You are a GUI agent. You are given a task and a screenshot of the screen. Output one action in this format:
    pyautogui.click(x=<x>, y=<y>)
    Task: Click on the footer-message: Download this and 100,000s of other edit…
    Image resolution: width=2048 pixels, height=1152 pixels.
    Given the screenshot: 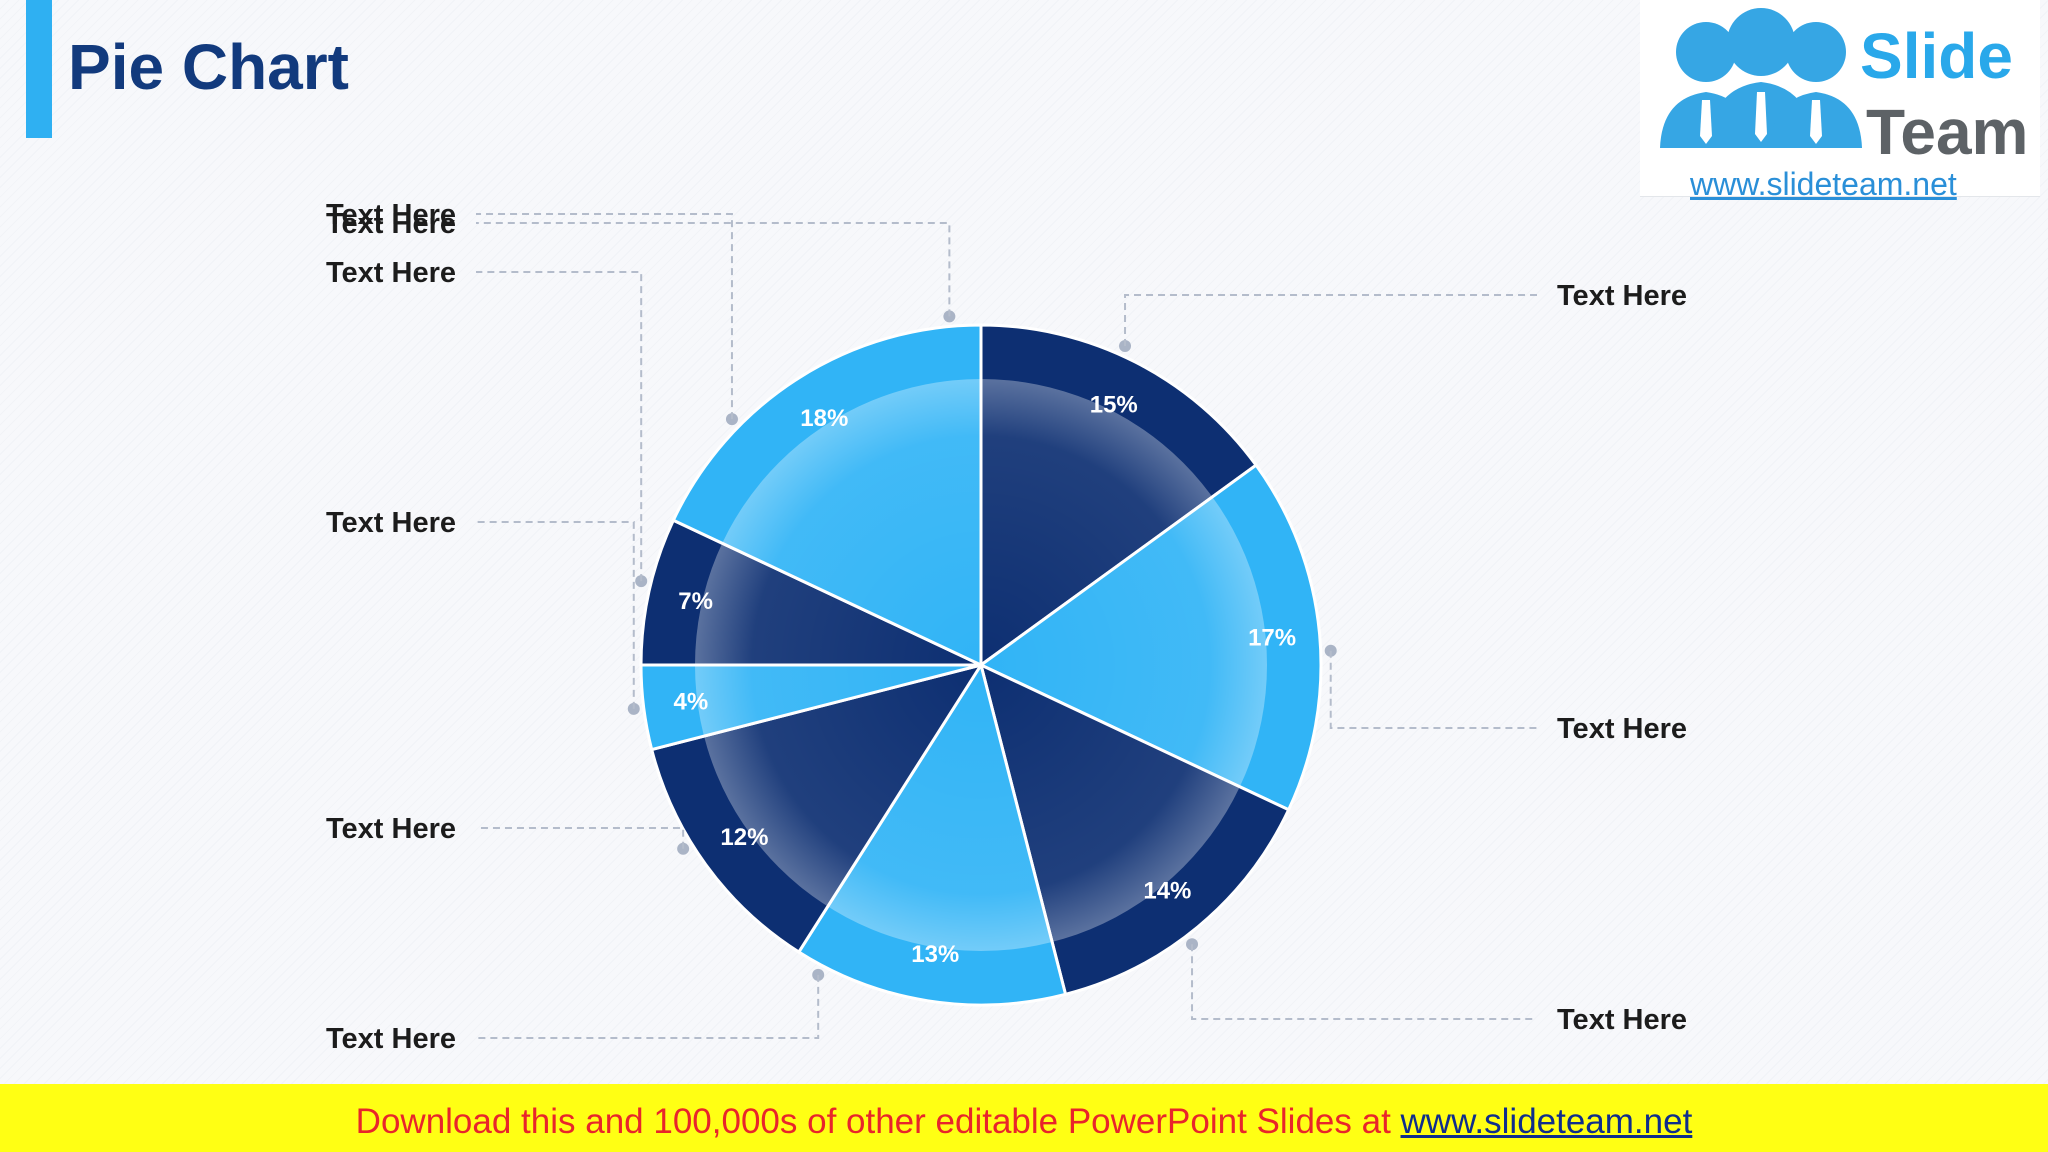 What is the action you would take?
    pyautogui.click(x=878, y=1121)
    